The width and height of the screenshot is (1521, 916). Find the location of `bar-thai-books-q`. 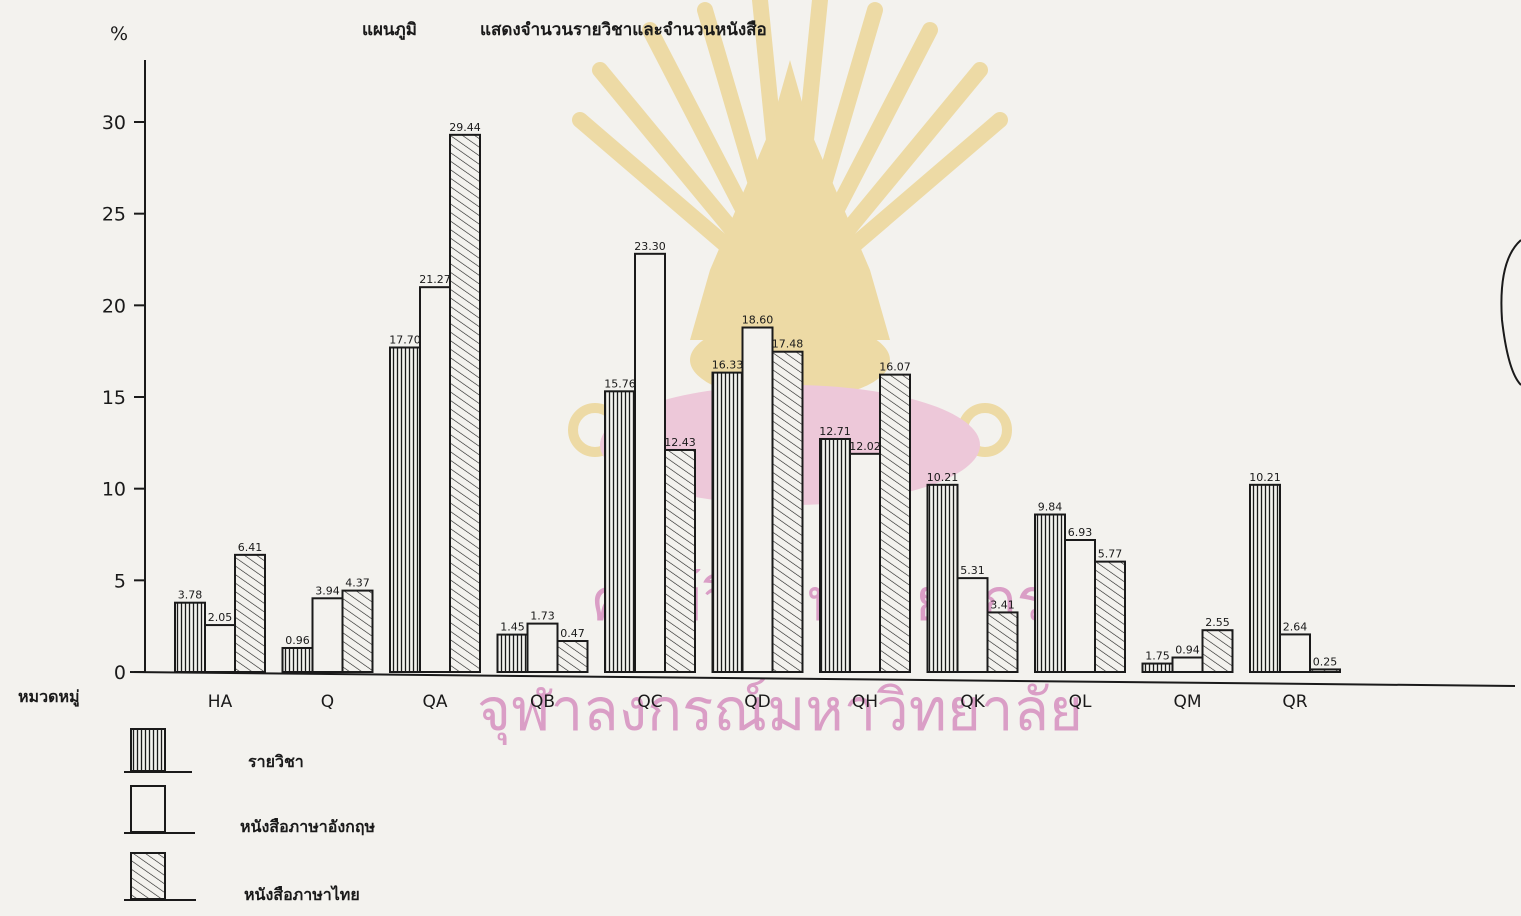

bar-thai-books-q is located at coordinates (357, 631).